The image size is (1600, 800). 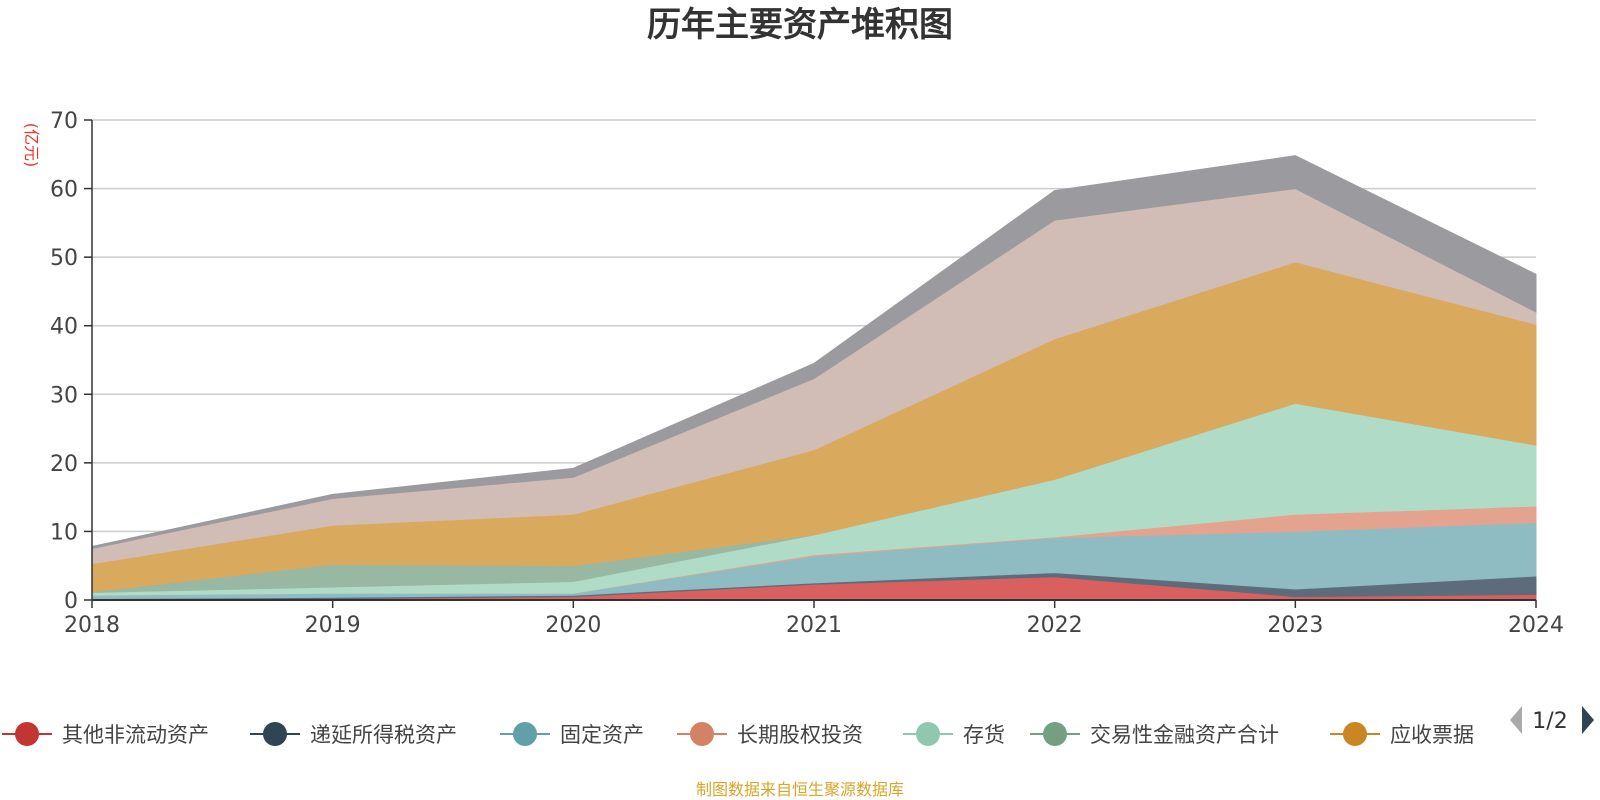 What do you see at coordinates (64, 395) in the screenshot?
I see `y-tick-label: 30` at bounding box center [64, 395].